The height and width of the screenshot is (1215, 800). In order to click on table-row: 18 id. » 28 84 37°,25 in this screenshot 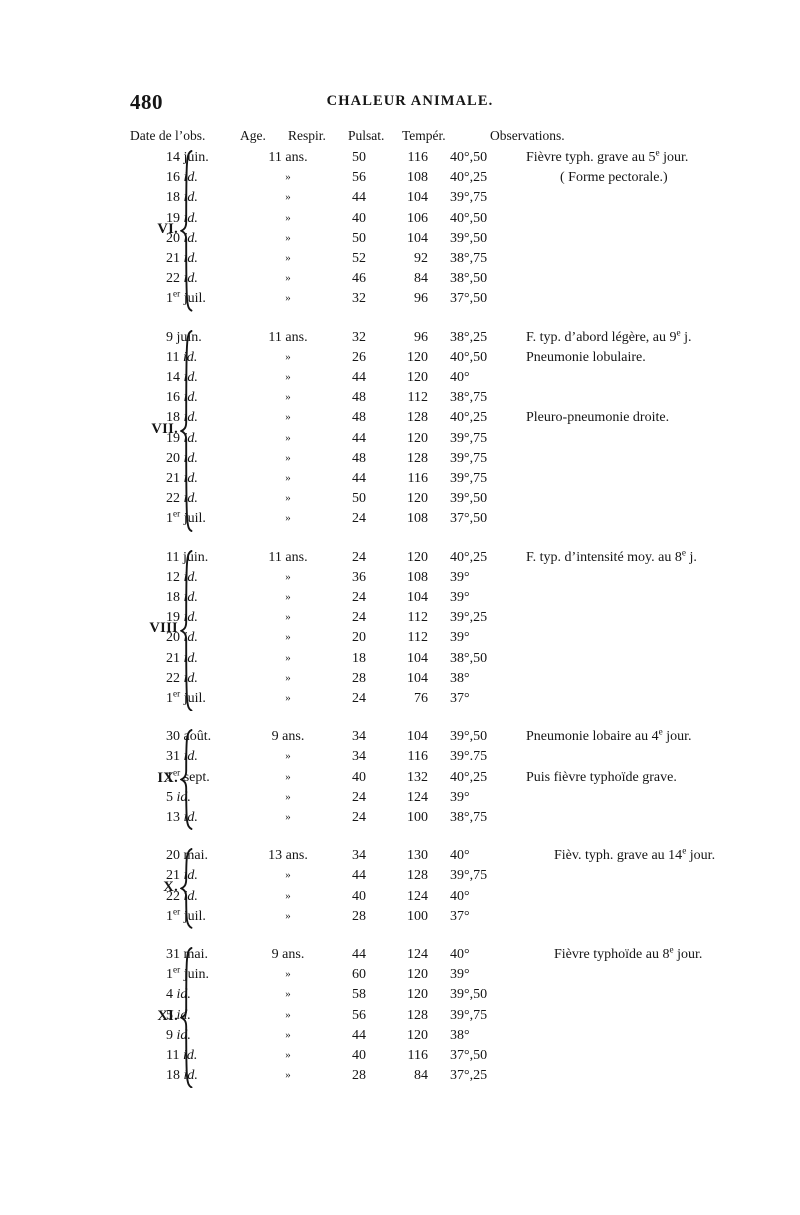, I will do `click(450, 1078)`.